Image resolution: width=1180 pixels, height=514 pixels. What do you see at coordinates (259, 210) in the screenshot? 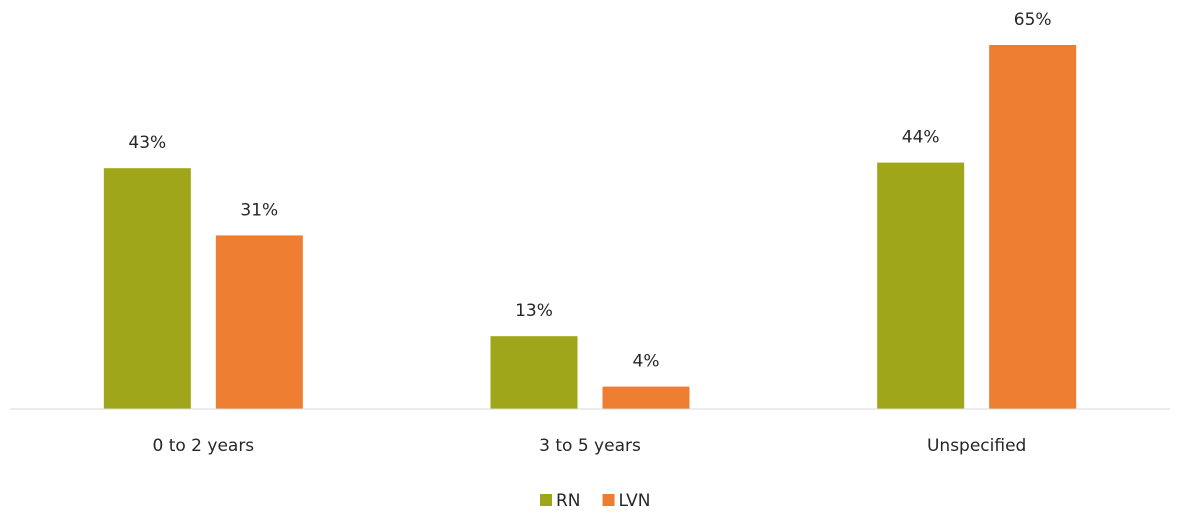
I see `data-label: 31%` at bounding box center [259, 210].